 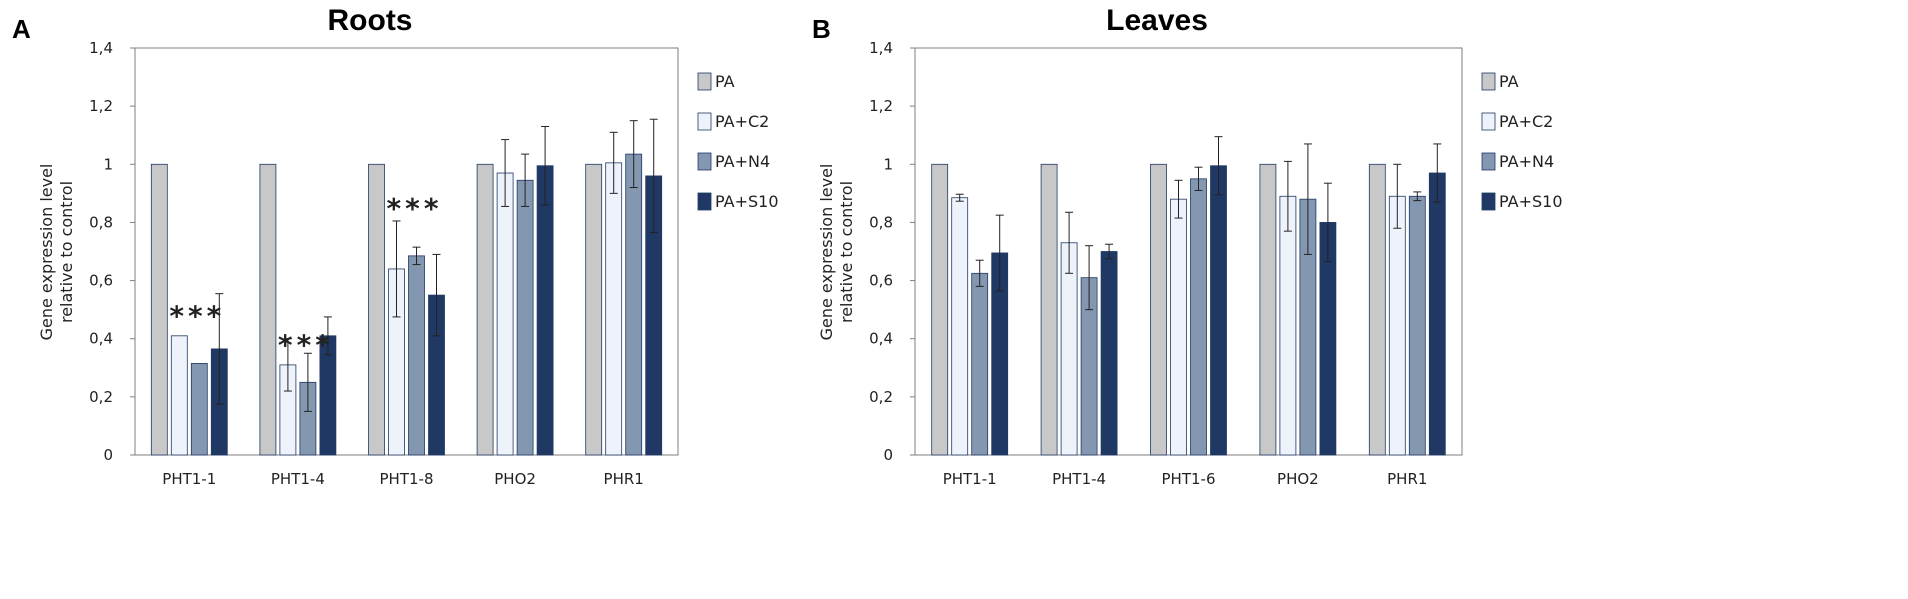 What do you see at coordinates (821, 29) in the screenshot?
I see `panel-letter: B` at bounding box center [821, 29].